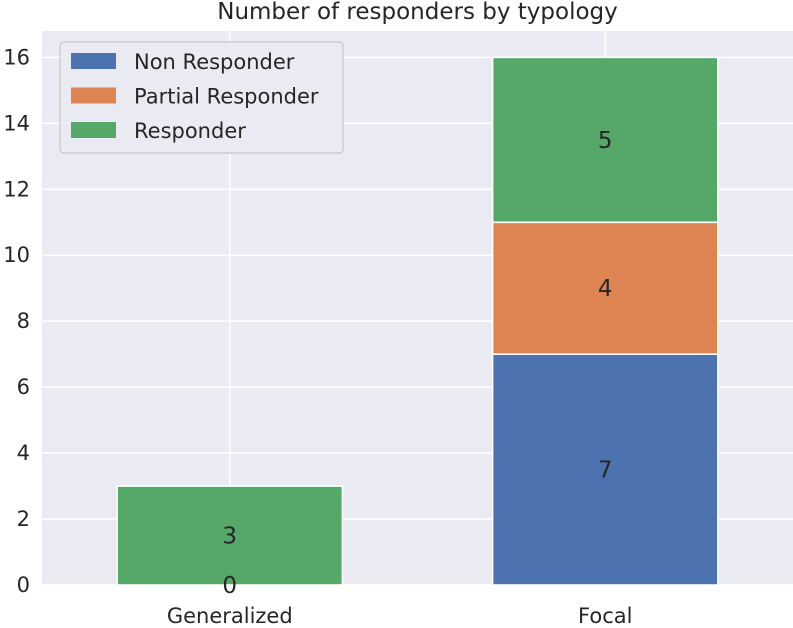 The image size is (793, 628). Describe the element at coordinates (190, 131) in the screenshot. I see `legend-label: Responder` at that location.